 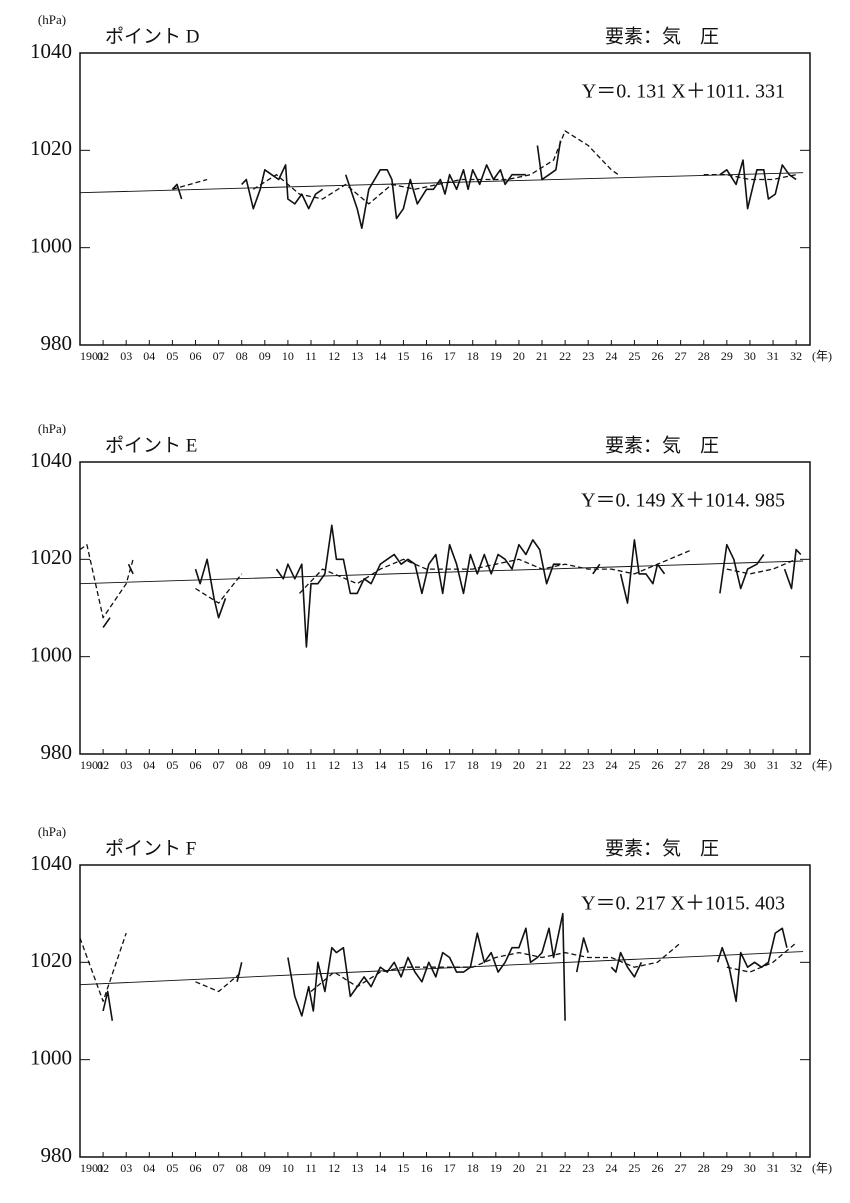 I want to click on x-tick-label: 06, so click(x=196, y=765).